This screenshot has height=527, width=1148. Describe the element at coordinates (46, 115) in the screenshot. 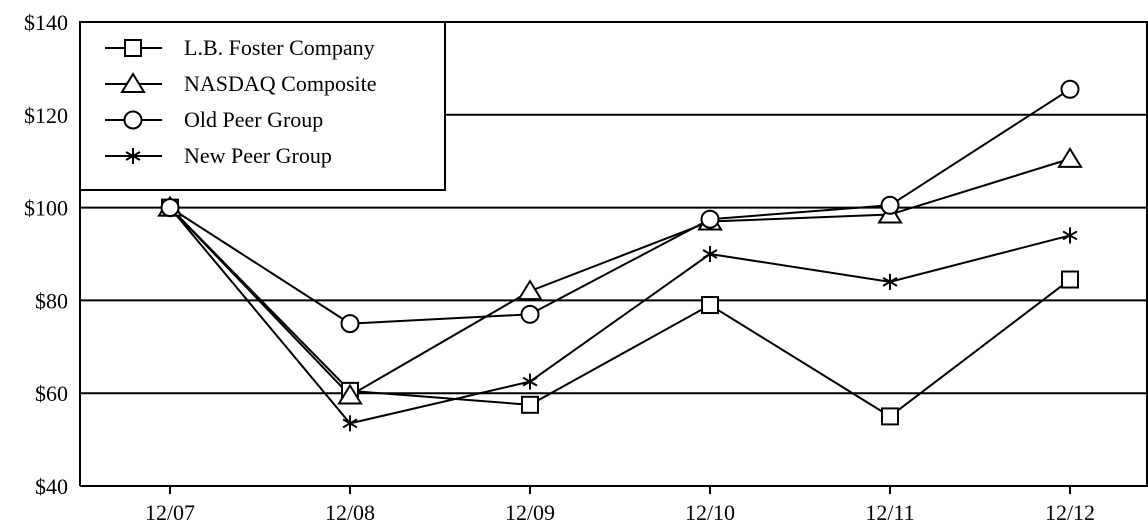

I see `y-tick-label: $120` at that location.